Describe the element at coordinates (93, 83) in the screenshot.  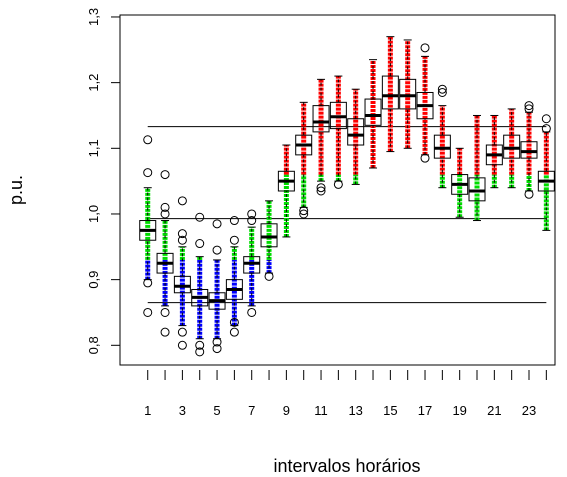
I see `y-tick-label: 1,2` at that location.